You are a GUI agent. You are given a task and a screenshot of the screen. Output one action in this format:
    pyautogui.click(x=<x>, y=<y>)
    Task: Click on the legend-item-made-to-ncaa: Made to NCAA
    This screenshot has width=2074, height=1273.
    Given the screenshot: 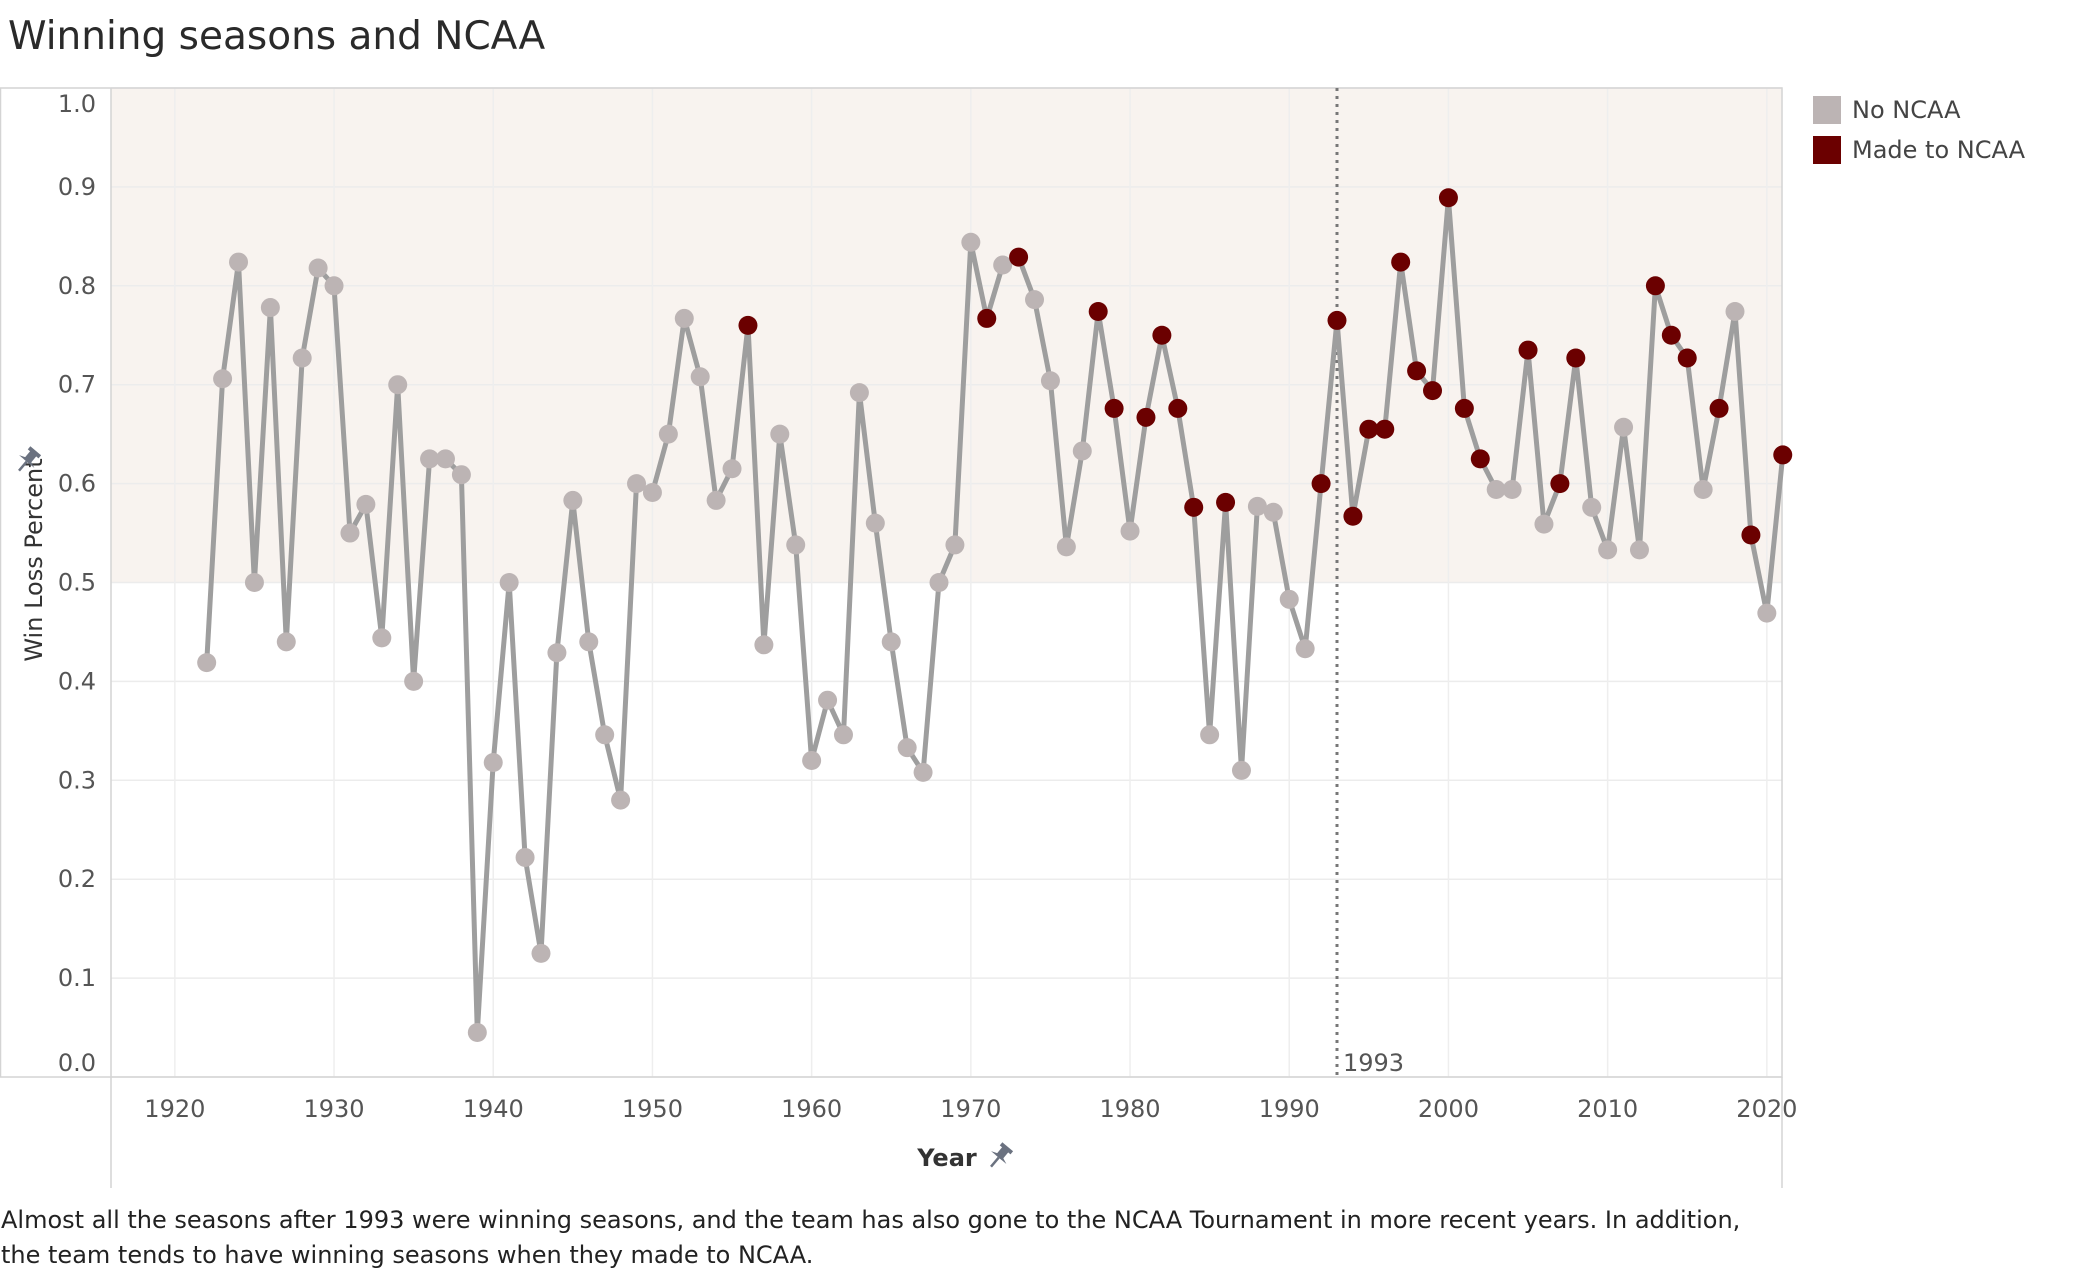 What is the action you would take?
    pyautogui.click(x=1919, y=150)
    